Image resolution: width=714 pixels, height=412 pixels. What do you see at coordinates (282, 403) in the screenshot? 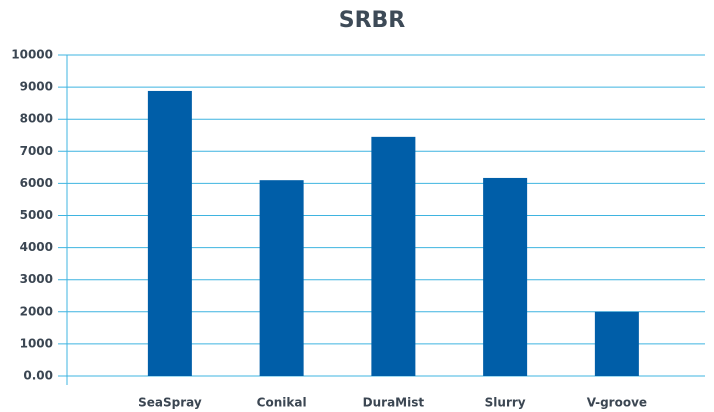
I see `x-tick-label: Conikal` at bounding box center [282, 403].